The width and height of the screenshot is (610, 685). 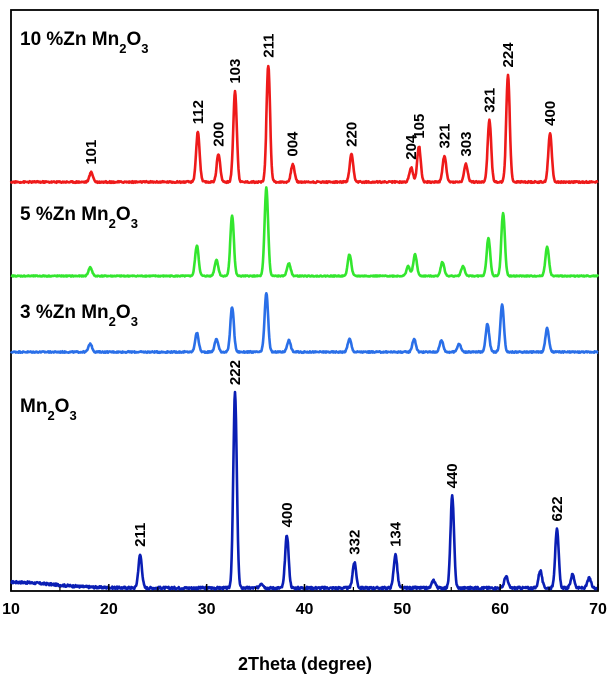 I want to click on peak-label: 440, so click(x=452, y=475).